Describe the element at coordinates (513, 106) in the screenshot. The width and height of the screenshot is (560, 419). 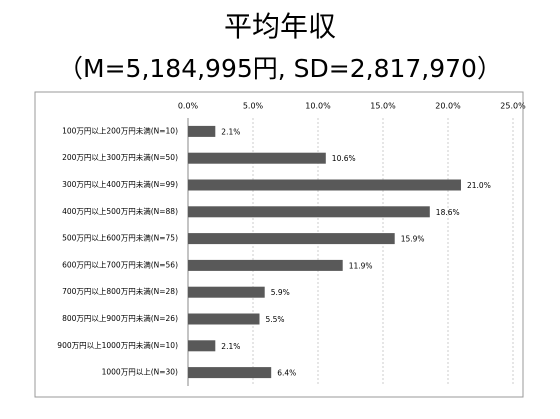
I see `x-tick-label: 25.0%` at that location.